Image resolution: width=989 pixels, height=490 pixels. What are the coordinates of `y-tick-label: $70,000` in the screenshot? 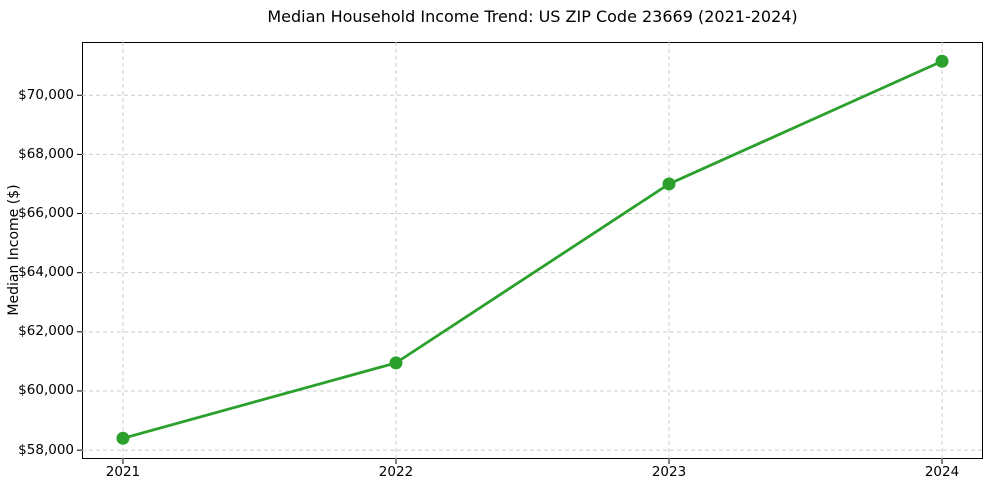 It's located at (46, 94).